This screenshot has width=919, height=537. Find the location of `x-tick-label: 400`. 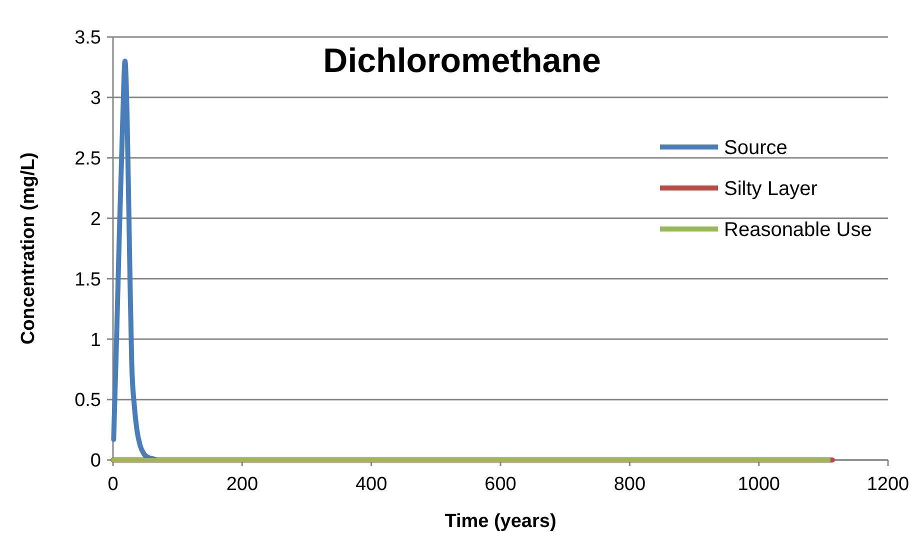

x-tick-label: 400 is located at coordinates (371, 484).